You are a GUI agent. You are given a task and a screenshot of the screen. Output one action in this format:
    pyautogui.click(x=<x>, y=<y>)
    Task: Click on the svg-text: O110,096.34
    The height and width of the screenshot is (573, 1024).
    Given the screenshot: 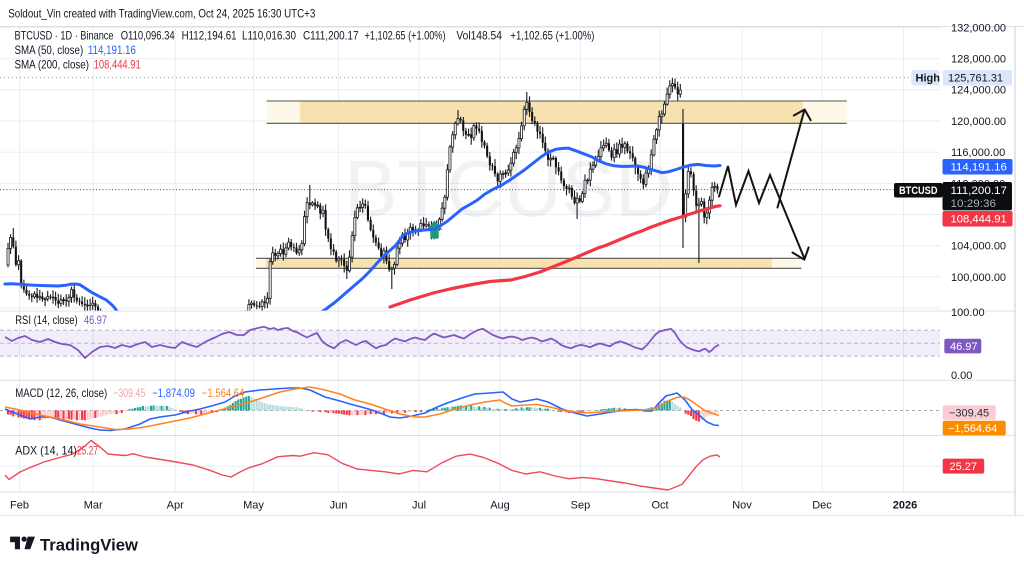 What is the action you would take?
    pyautogui.click(x=148, y=36)
    